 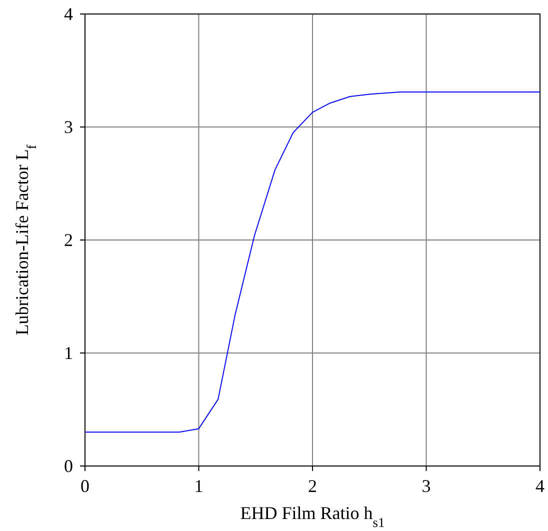 I want to click on y-tick-label: 3, so click(x=68, y=127).